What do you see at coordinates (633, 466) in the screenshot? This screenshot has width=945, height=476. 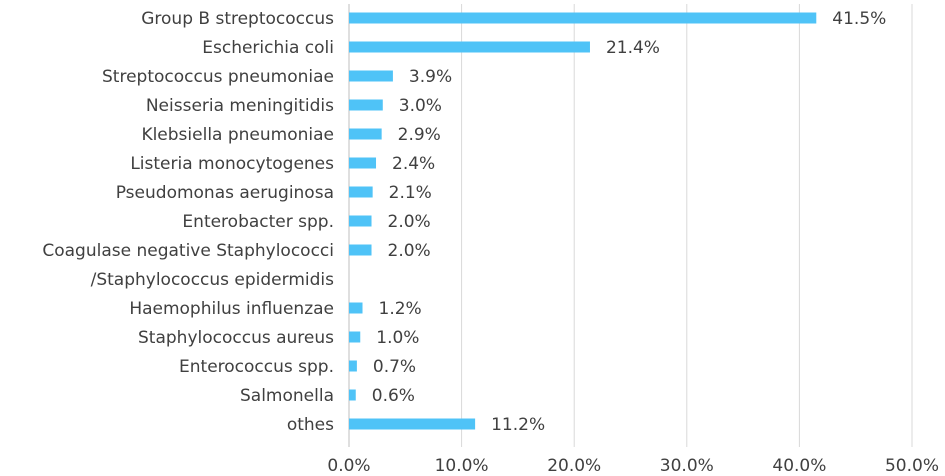 I see `x-axis-ticks: 0.0% 10.0% 20.0% 30.0% 40.0% 50.0%` at bounding box center [633, 466].